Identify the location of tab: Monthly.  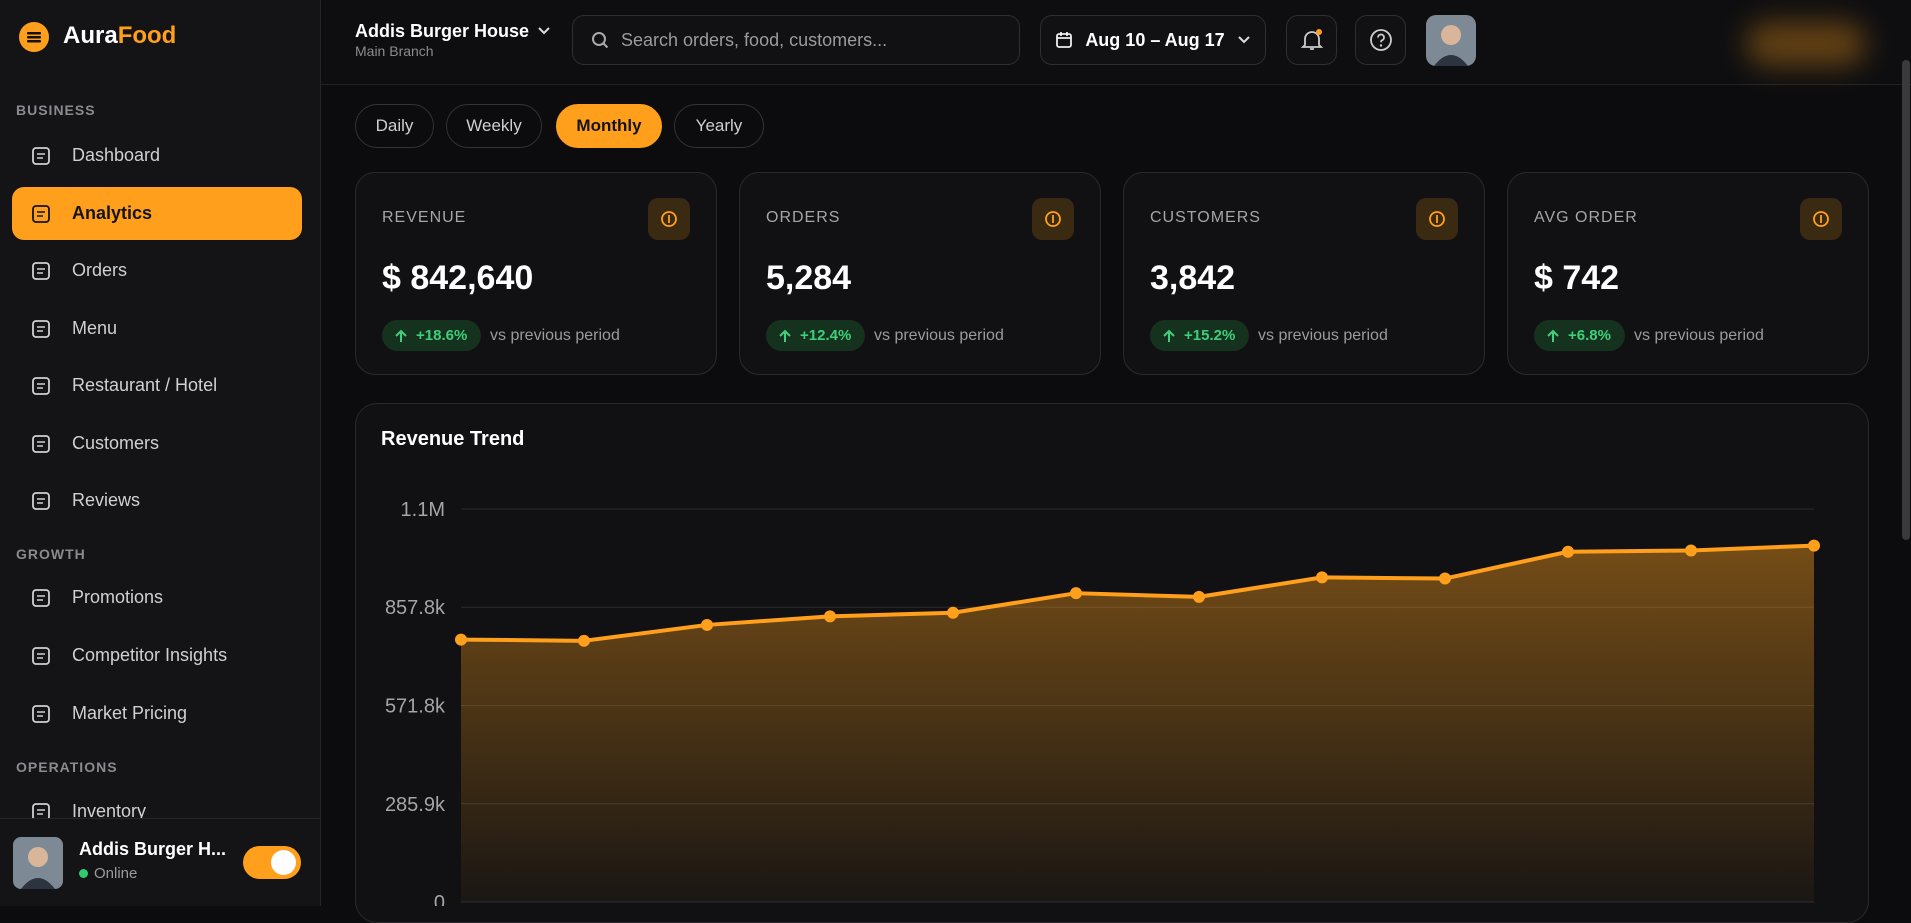
(609, 126).